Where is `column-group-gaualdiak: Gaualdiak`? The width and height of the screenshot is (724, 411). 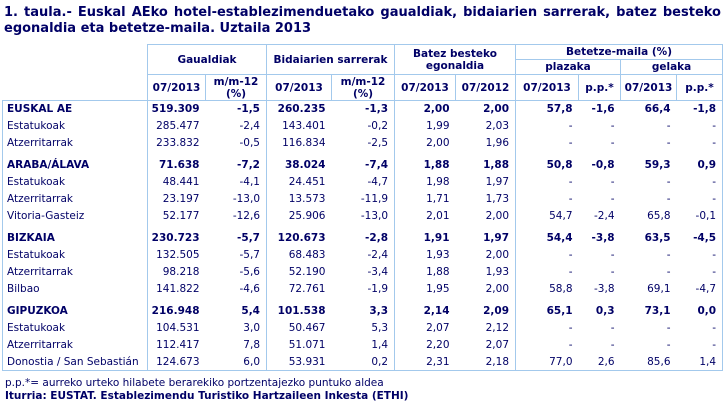 column-group-gaualdiak: Gaualdiak is located at coordinates (207, 59).